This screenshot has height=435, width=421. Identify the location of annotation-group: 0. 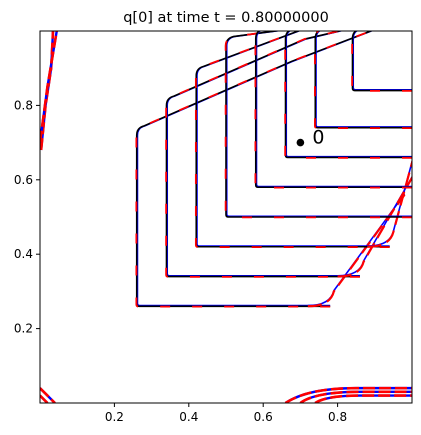
(310, 138).